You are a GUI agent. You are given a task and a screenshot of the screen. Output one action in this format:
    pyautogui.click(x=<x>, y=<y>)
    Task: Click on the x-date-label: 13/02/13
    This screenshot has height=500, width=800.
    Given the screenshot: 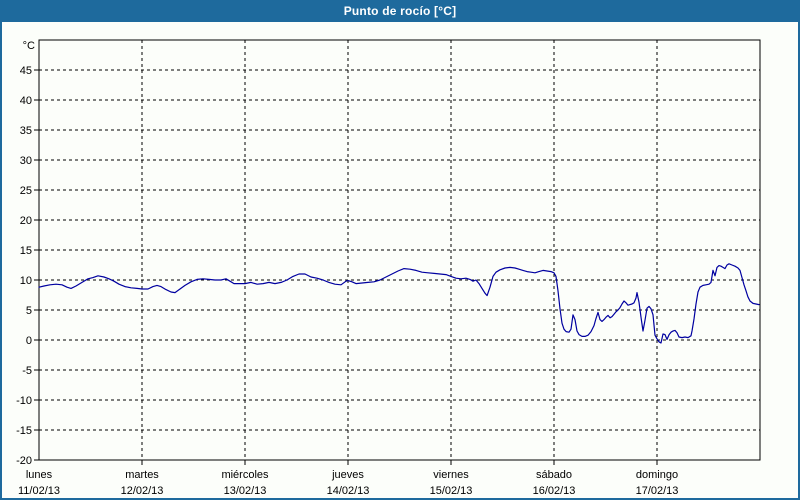 What is the action you would take?
    pyautogui.click(x=245, y=491)
    